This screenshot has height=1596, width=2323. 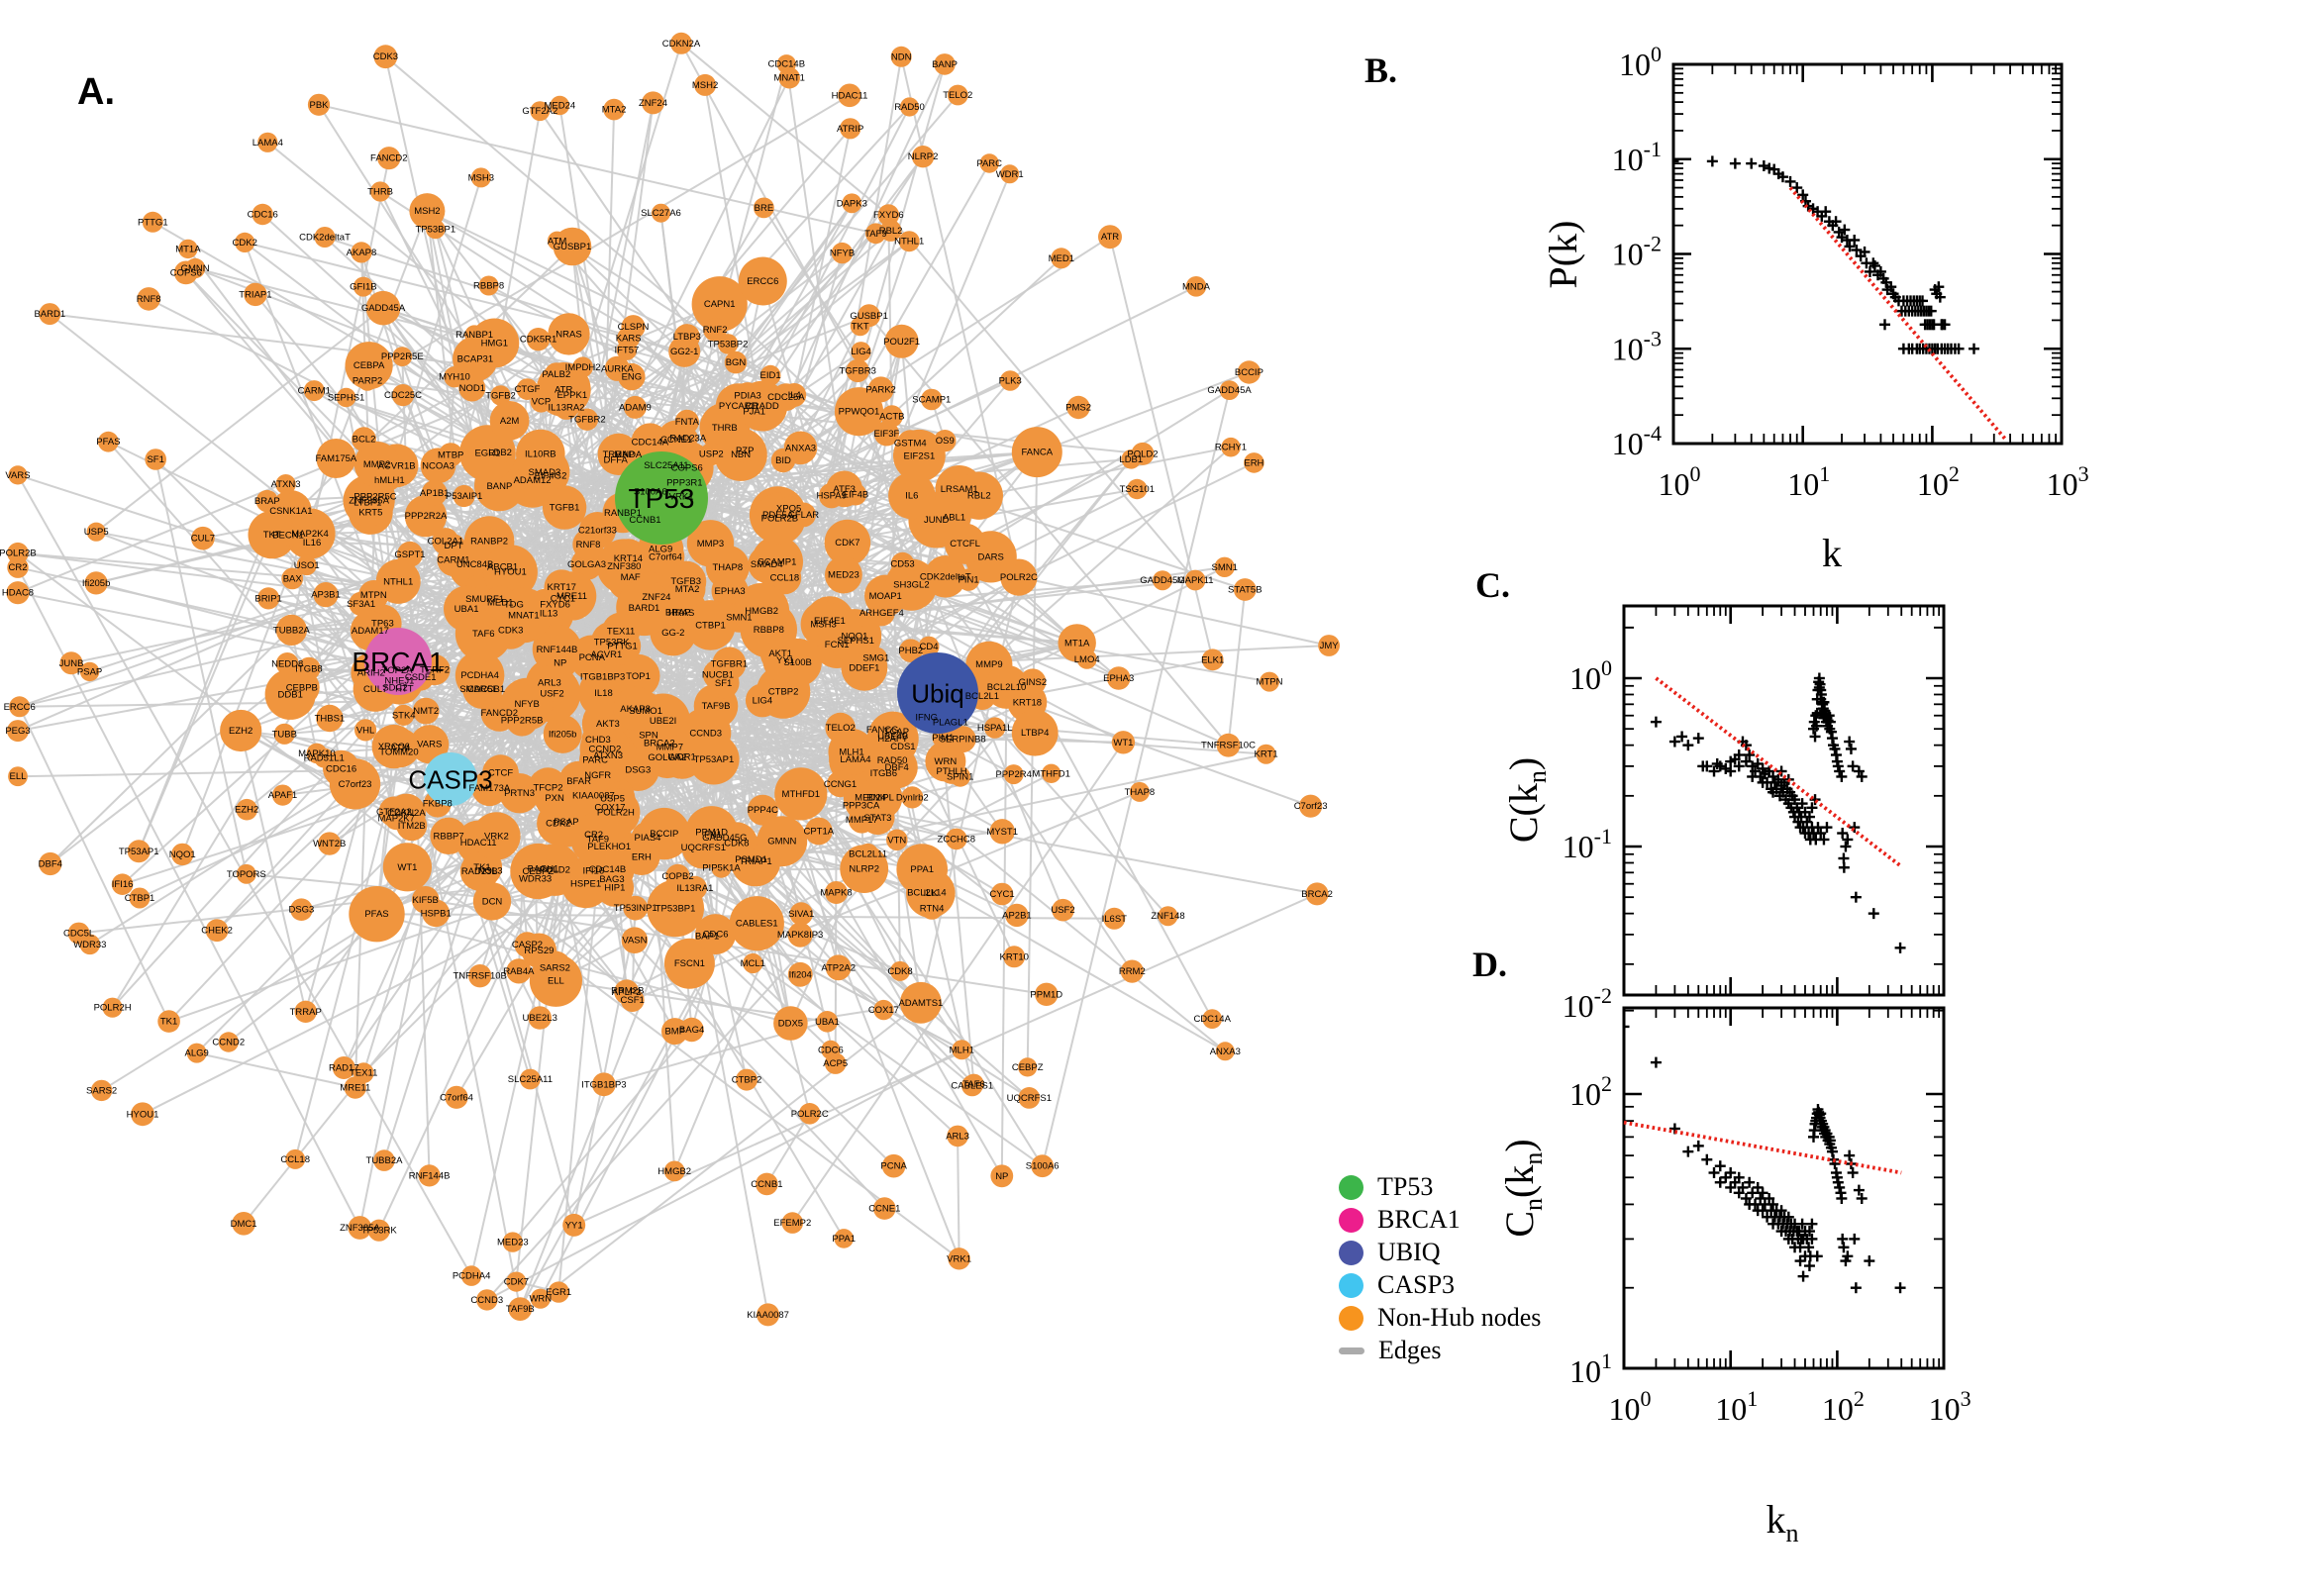 What do you see at coordinates (1526, 800) in the screenshot?
I see `y-axis-title: C(kn)` at bounding box center [1526, 800].